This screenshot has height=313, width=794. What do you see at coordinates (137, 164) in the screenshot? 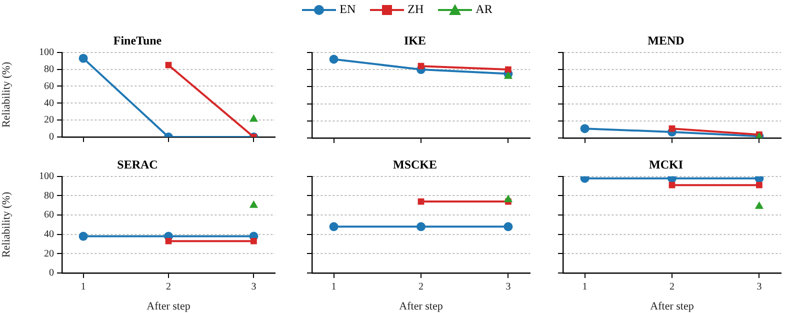
I see `chart-title: SERAC` at bounding box center [137, 164].